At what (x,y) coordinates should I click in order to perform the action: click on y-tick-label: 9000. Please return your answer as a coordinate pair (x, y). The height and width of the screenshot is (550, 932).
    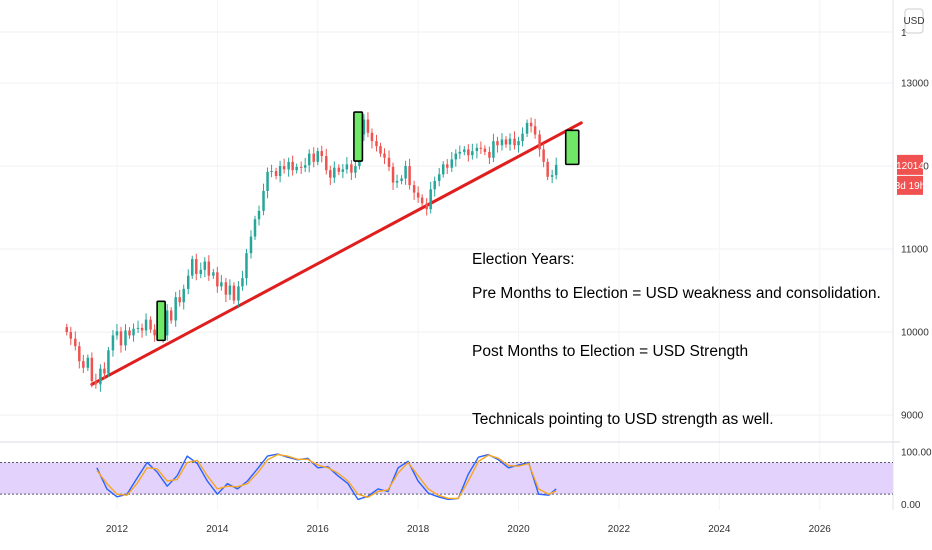
    Looking at the image, I should click on (912, 416).